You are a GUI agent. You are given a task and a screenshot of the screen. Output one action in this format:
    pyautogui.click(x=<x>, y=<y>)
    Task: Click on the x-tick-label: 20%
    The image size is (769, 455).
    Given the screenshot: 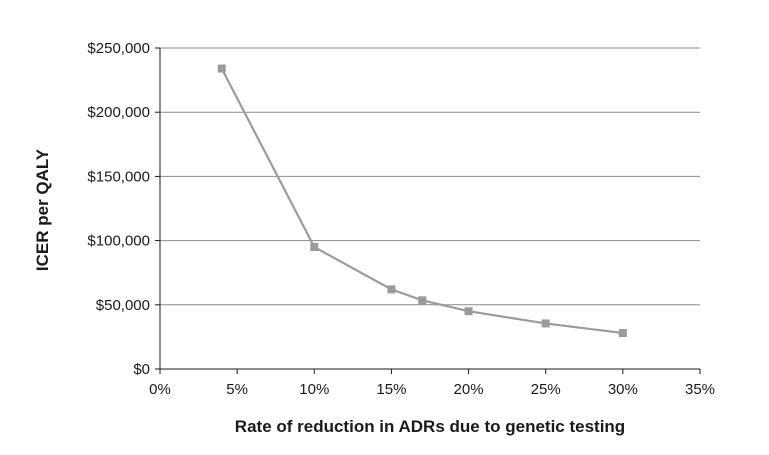 What is the action you would take?
    pyautogui.click(x=469, y=389)
    